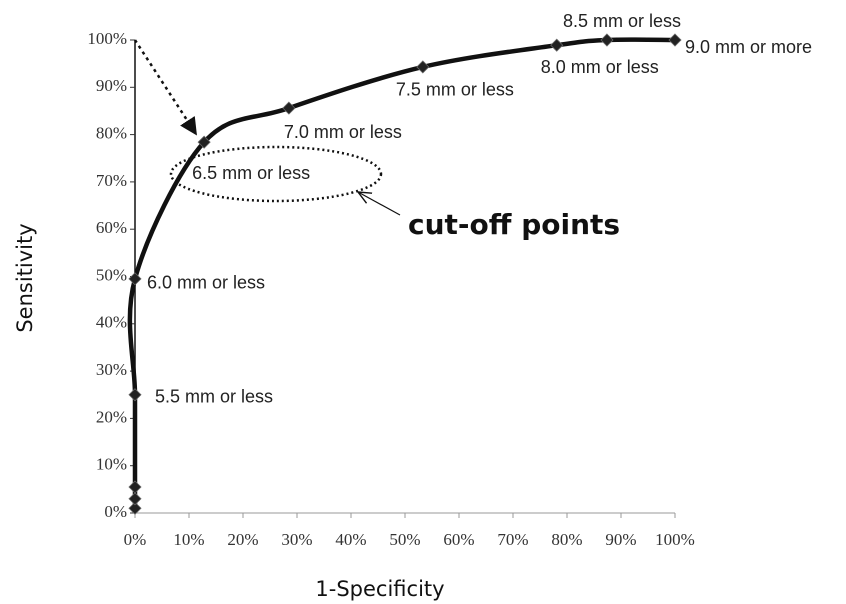  Describe the element at coordinates (343, 132) in the screenshot. I see `point-label: 7.0 mm or less` at that location.